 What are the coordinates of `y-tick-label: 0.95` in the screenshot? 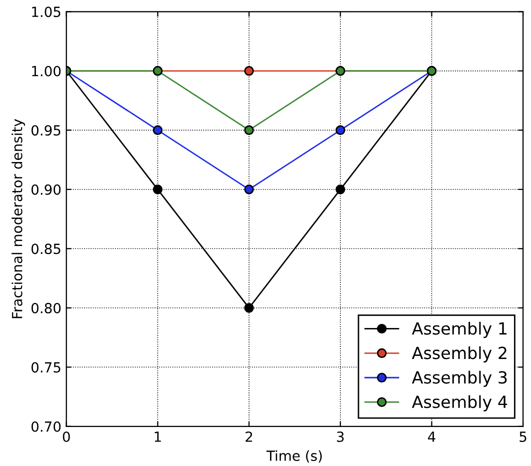 It's located at (46, 130).